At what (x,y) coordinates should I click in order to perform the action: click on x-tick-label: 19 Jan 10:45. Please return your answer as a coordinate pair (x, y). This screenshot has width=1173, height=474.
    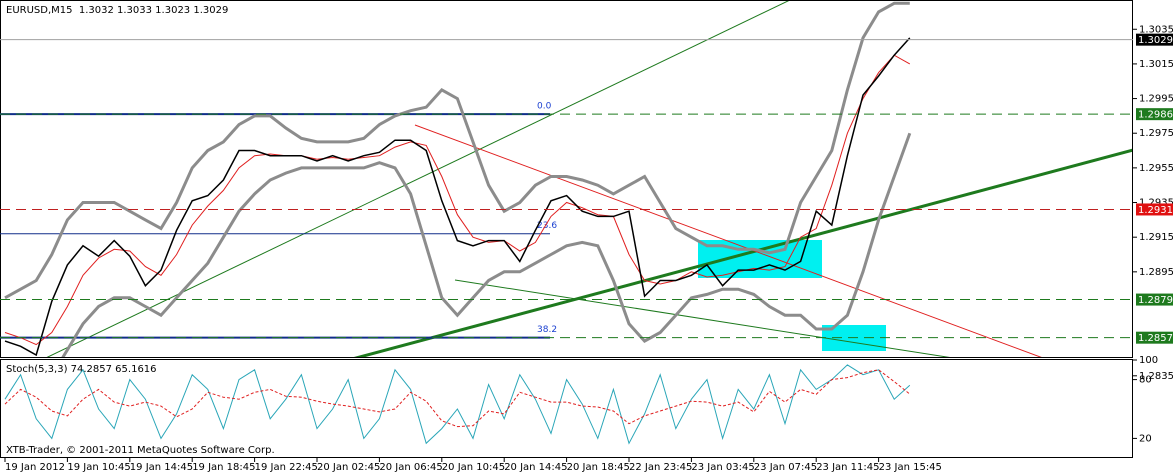
    Looking at the image, I should click on (98, 467).